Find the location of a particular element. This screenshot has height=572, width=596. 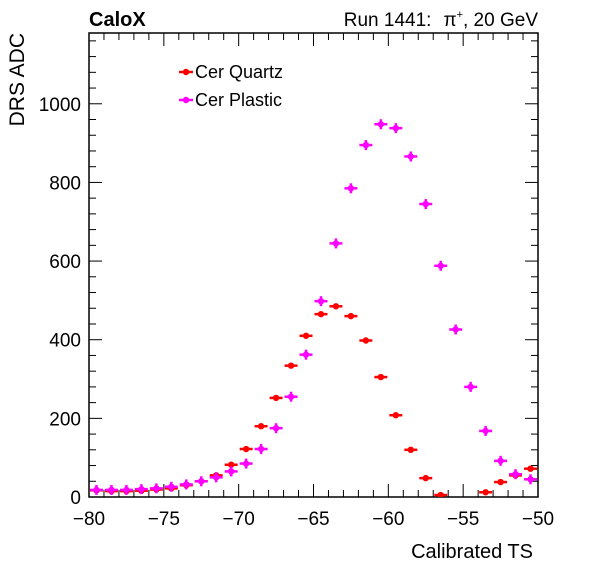

y-tick-label: 200 is located at coordinates (65, 419).